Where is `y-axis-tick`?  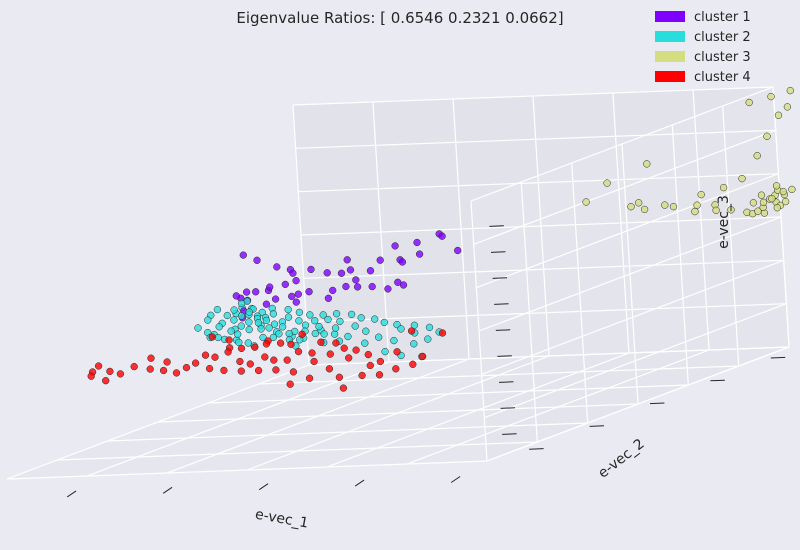
y-axis-tick is located at coordinates (717, 380).